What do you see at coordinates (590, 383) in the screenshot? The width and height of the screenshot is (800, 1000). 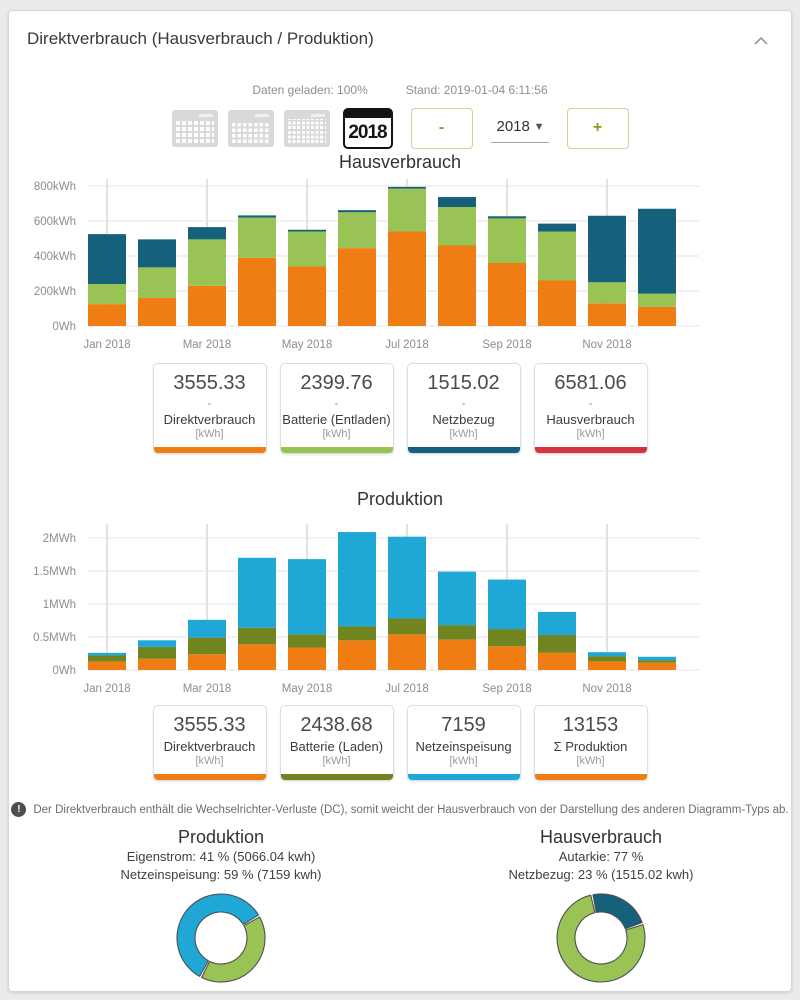 I see `stat-value: 6581.06` at bounding box center [590, 383].